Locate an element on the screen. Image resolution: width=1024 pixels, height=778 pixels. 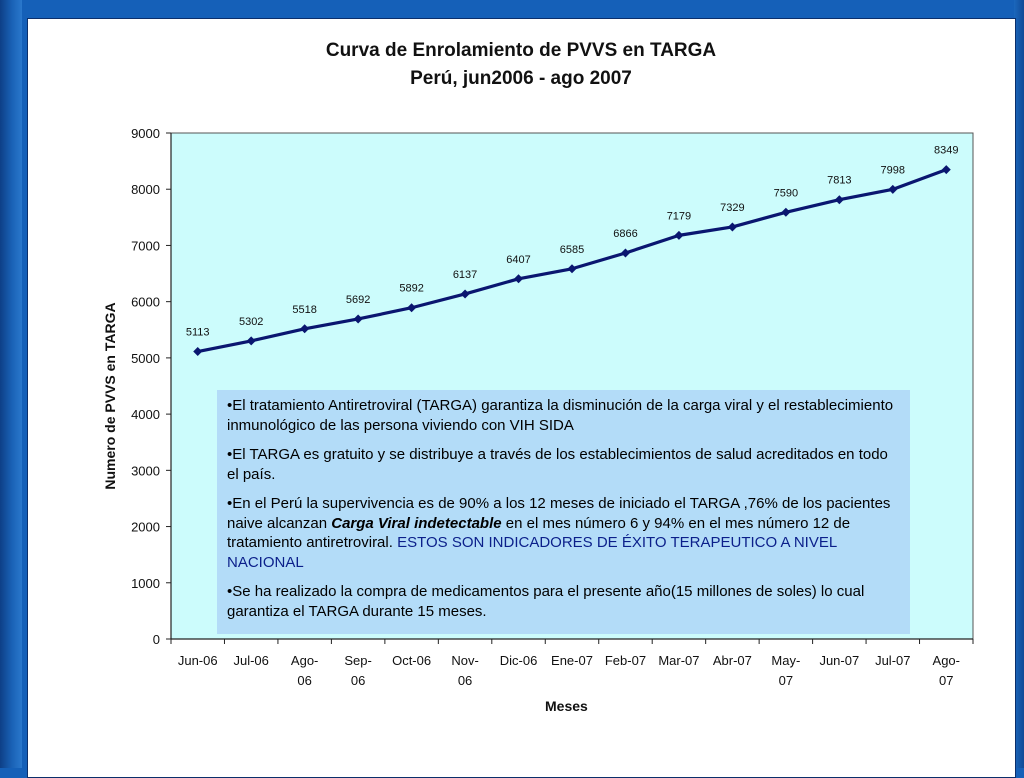
data-label: 6585 is located at coordinates (572, 250).